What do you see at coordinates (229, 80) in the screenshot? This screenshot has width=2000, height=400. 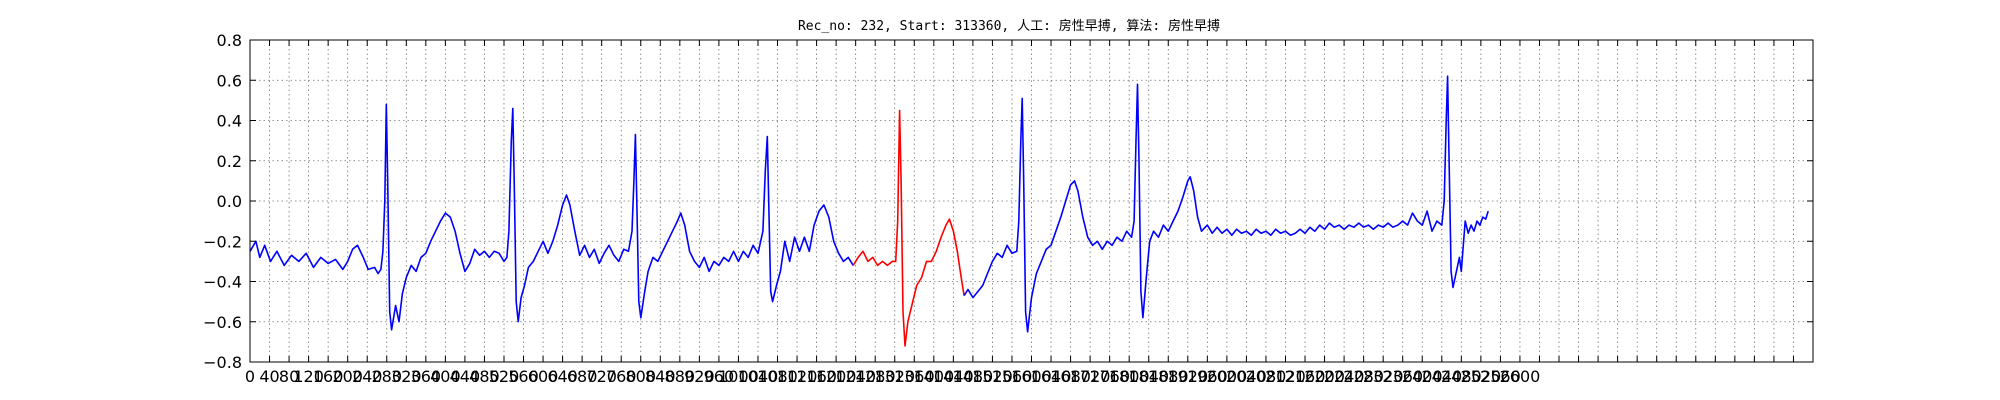 I see `y-tick-label: 0.6` at bounding box center [229, 80].